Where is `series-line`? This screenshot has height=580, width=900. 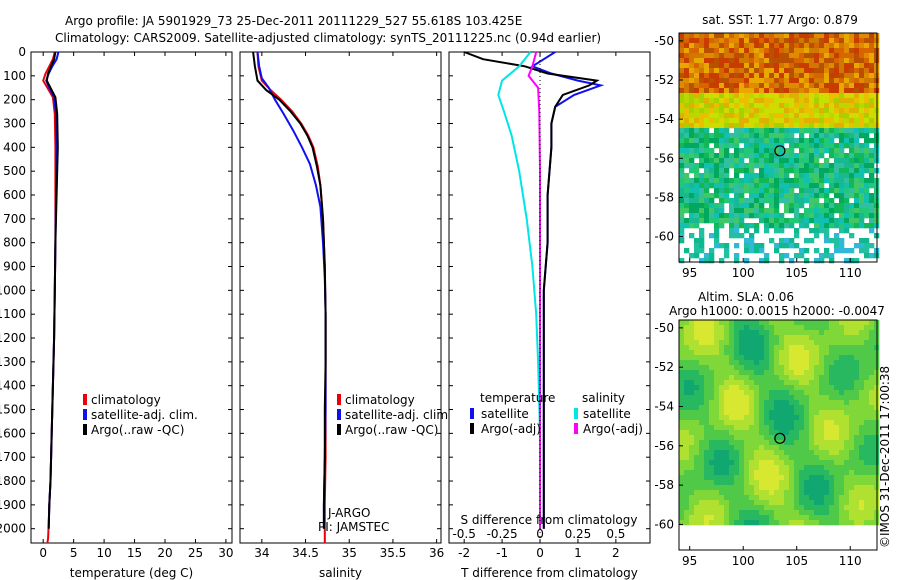 series-line is located at coordinates (52, 290).